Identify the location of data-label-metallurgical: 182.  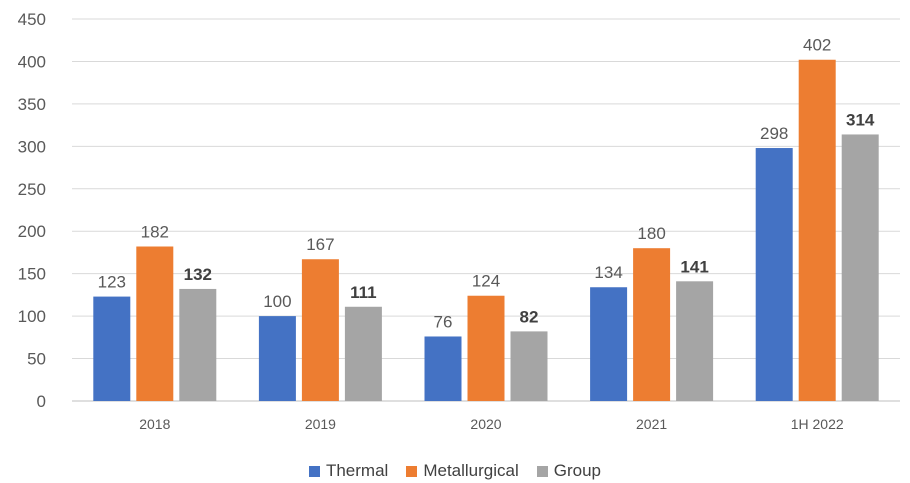
(155, 232).